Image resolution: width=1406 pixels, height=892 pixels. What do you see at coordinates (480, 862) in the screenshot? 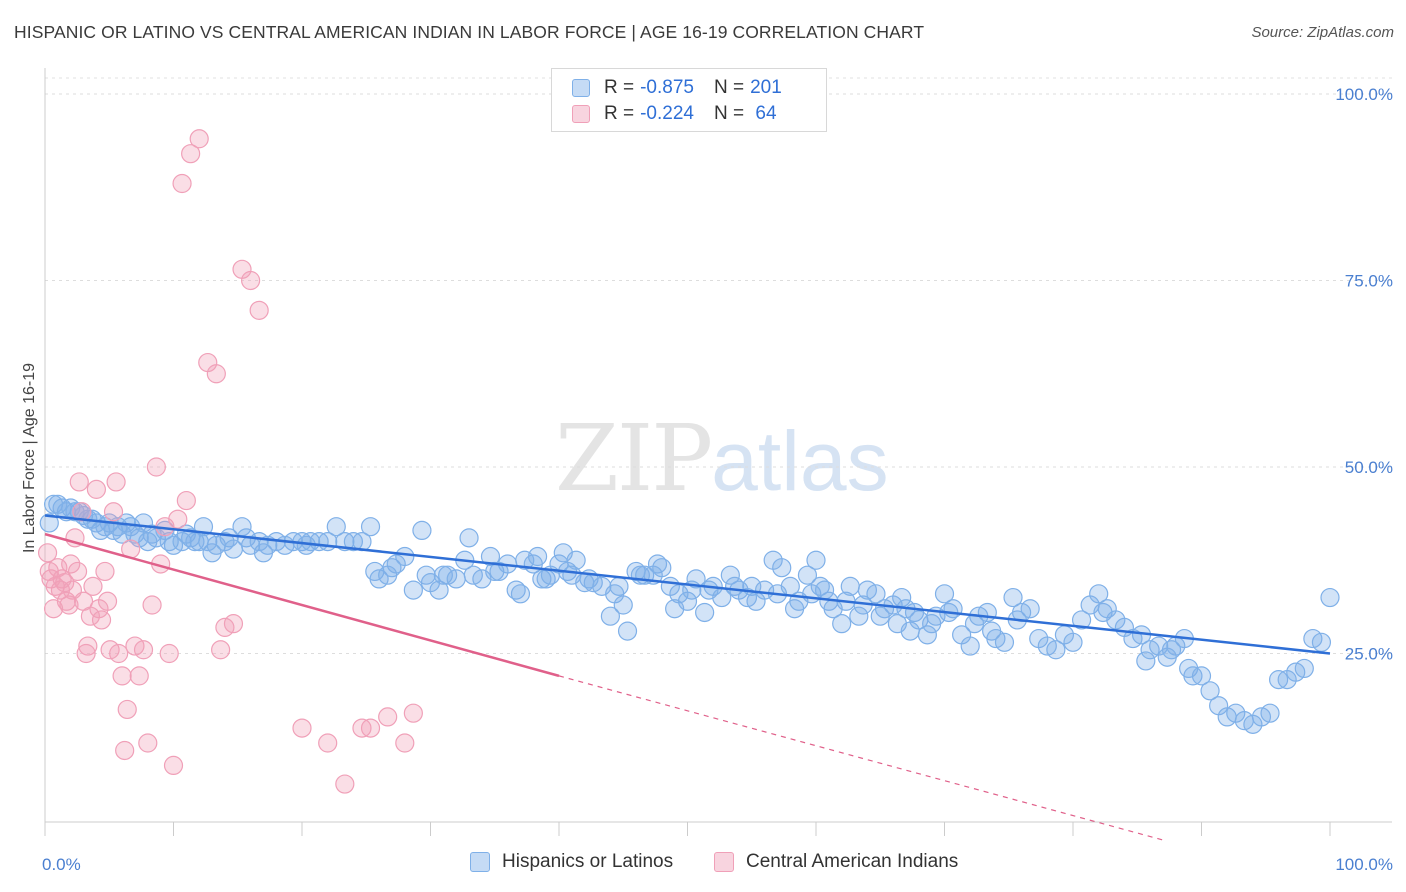
I see `series-swatch-hispanic` at bounding box center [480, 862].